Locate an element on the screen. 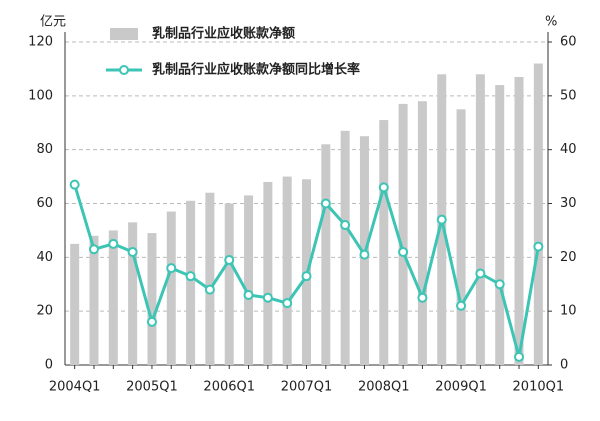 Image resolution: width=600 pixels, height=421 pixels. y2-tick-label: 40 is located at coordinates (568, 149).